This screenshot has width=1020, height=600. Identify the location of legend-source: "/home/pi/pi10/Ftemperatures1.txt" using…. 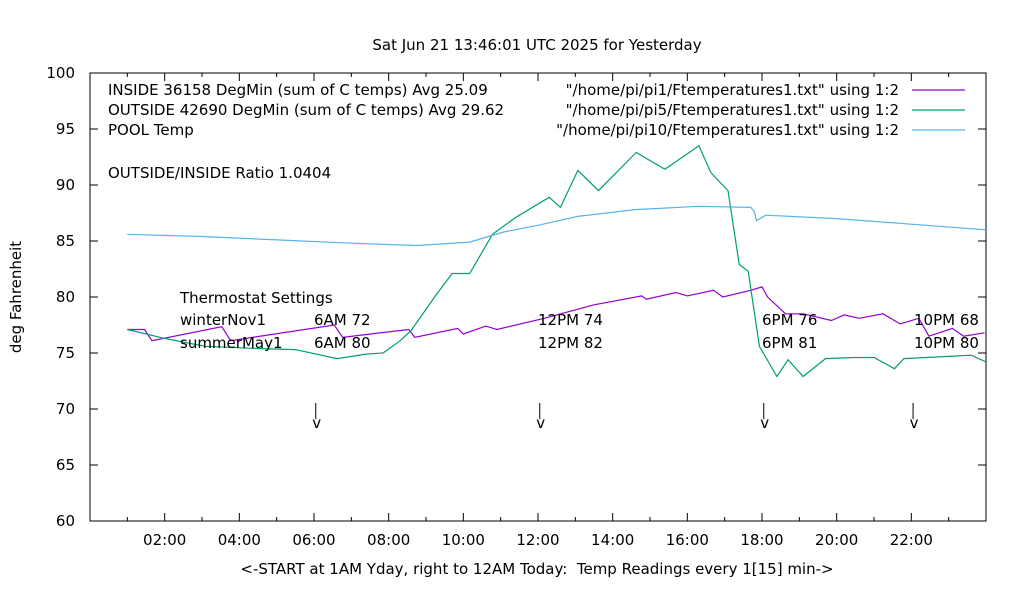
(727, 130).